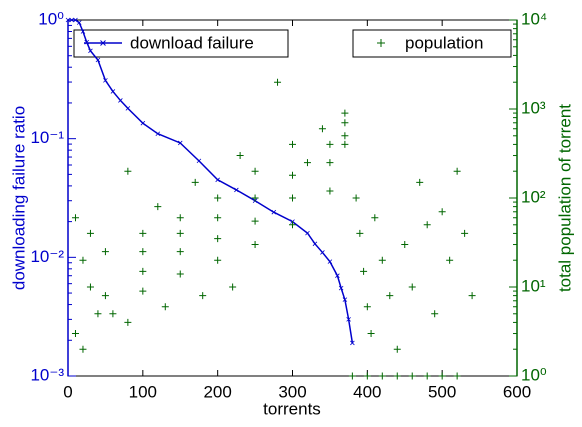  What do you see at coordinates (47, 137) in the screenshot?
I see `yticks-tick-label: 10⁻¹` at bounding box center [47, 137].